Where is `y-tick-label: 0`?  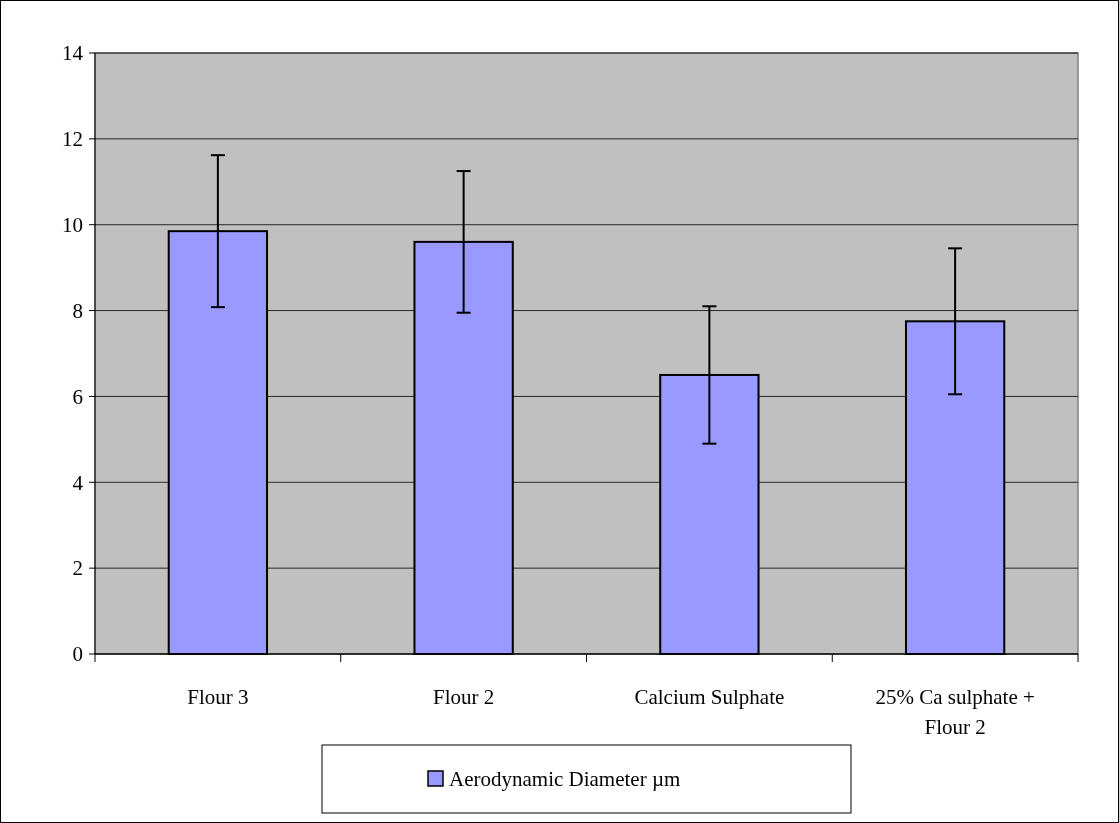 y-tick-label: 0 is located at coordinates (77, 654).